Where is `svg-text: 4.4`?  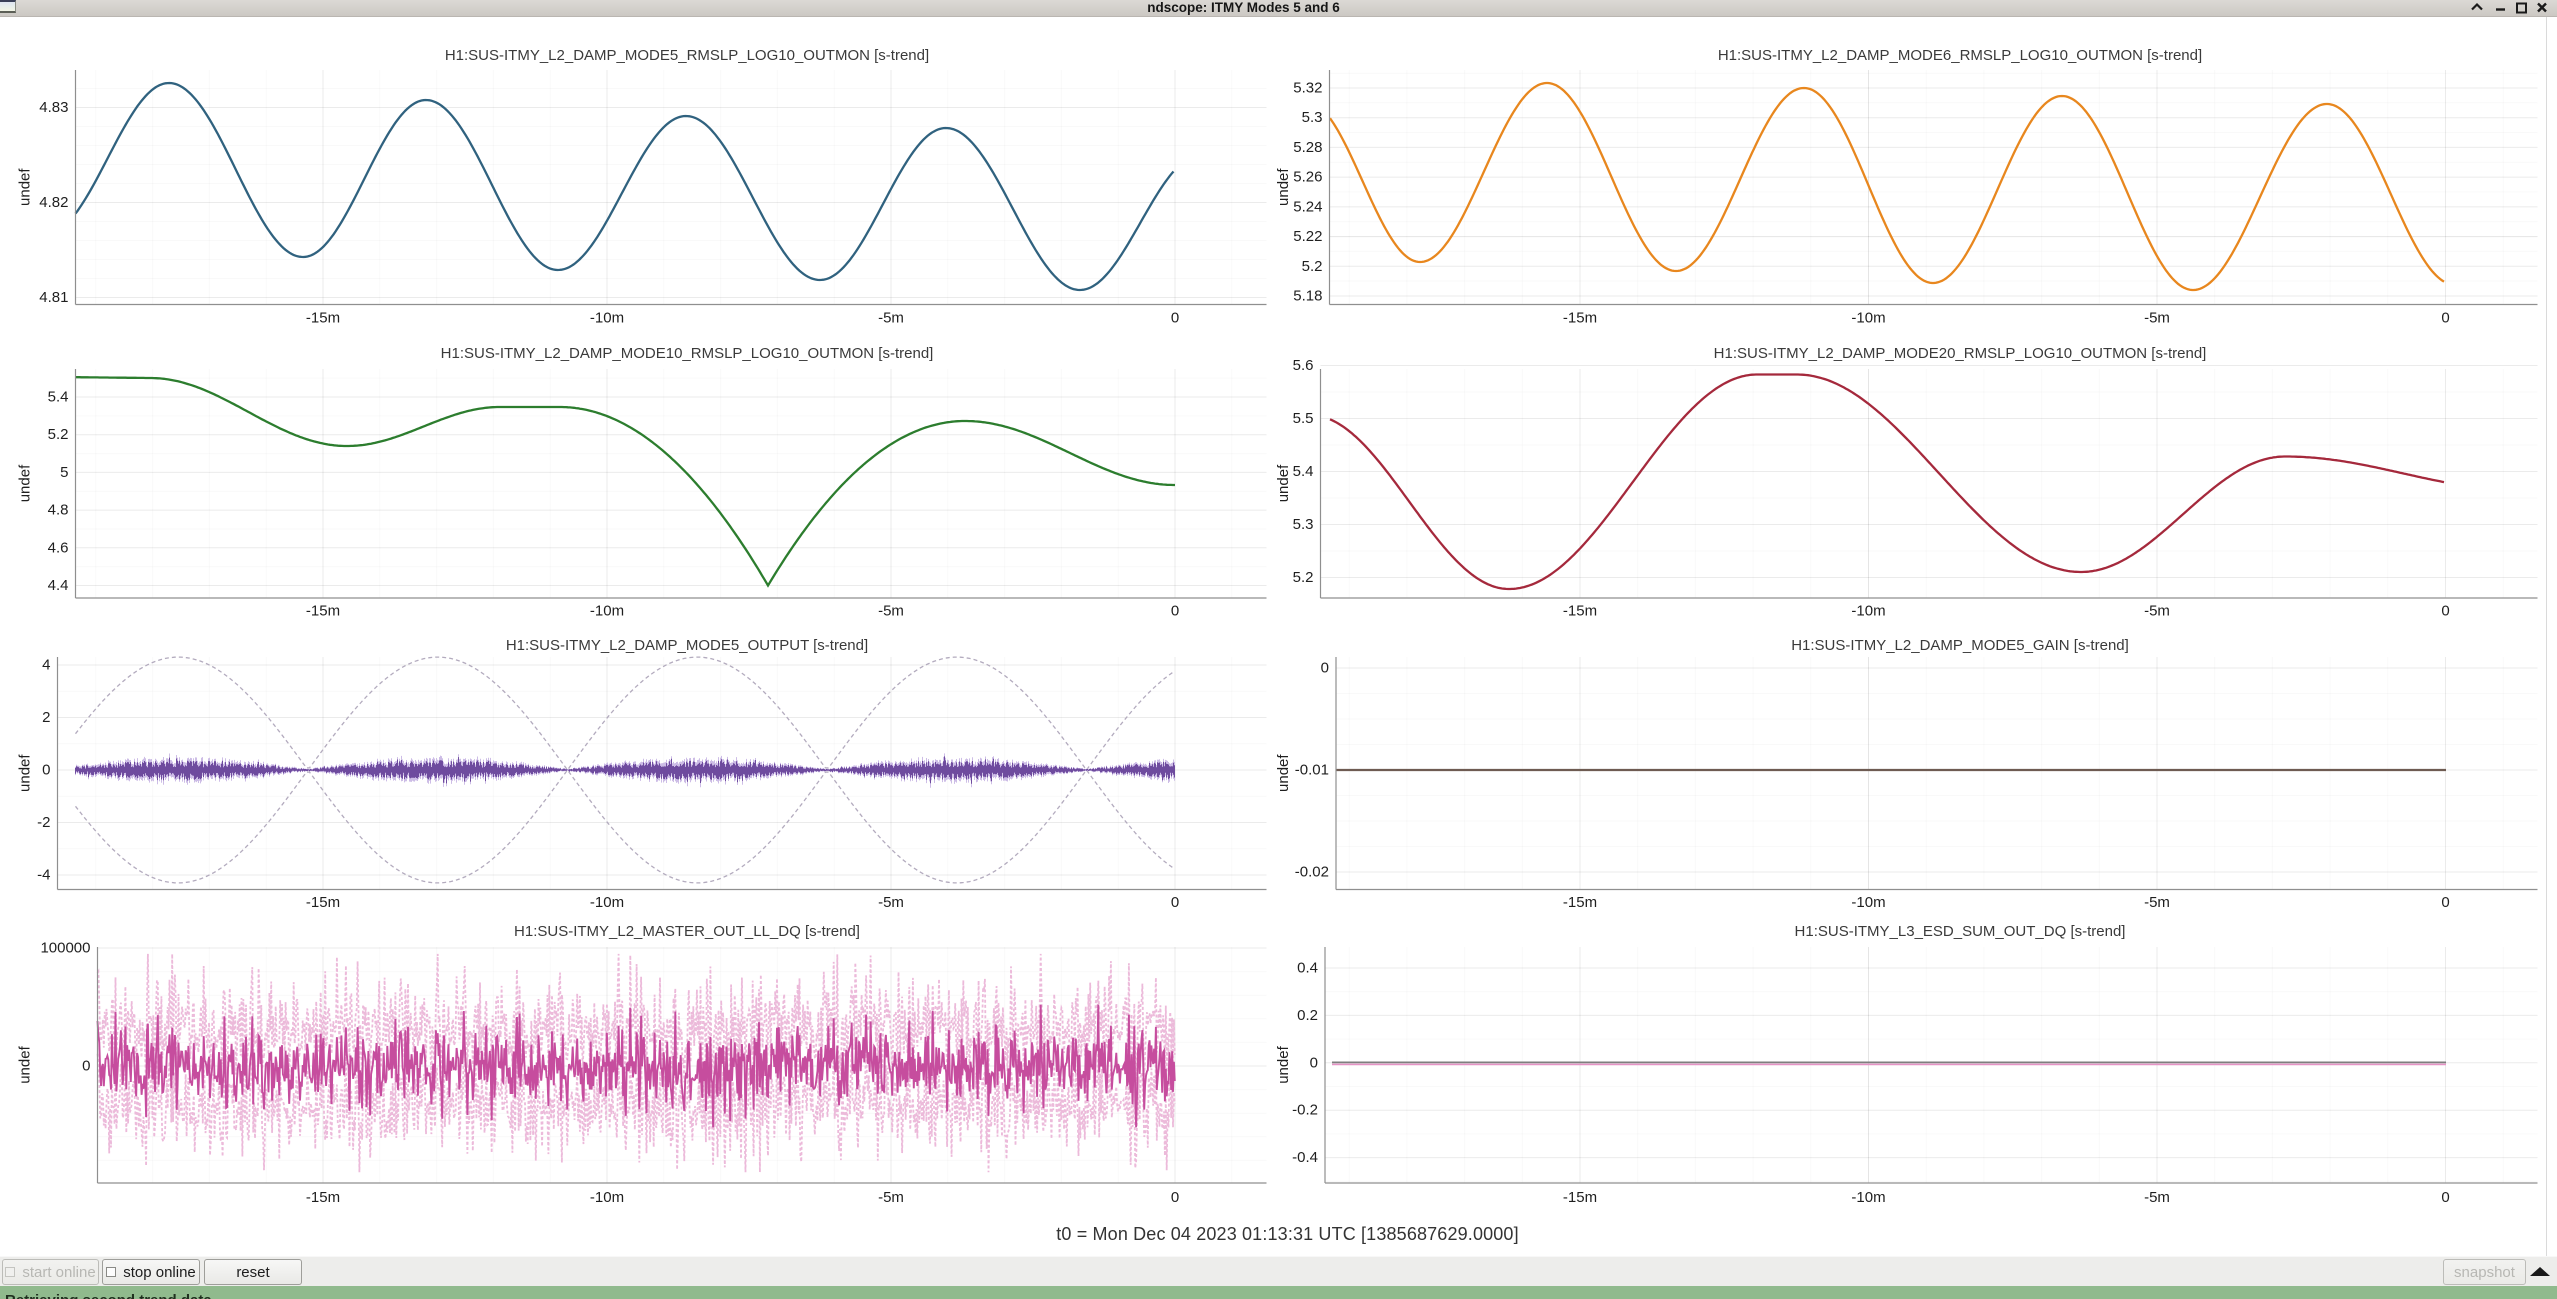 svg-text: 4.4 is located at coordinates (58, 585).